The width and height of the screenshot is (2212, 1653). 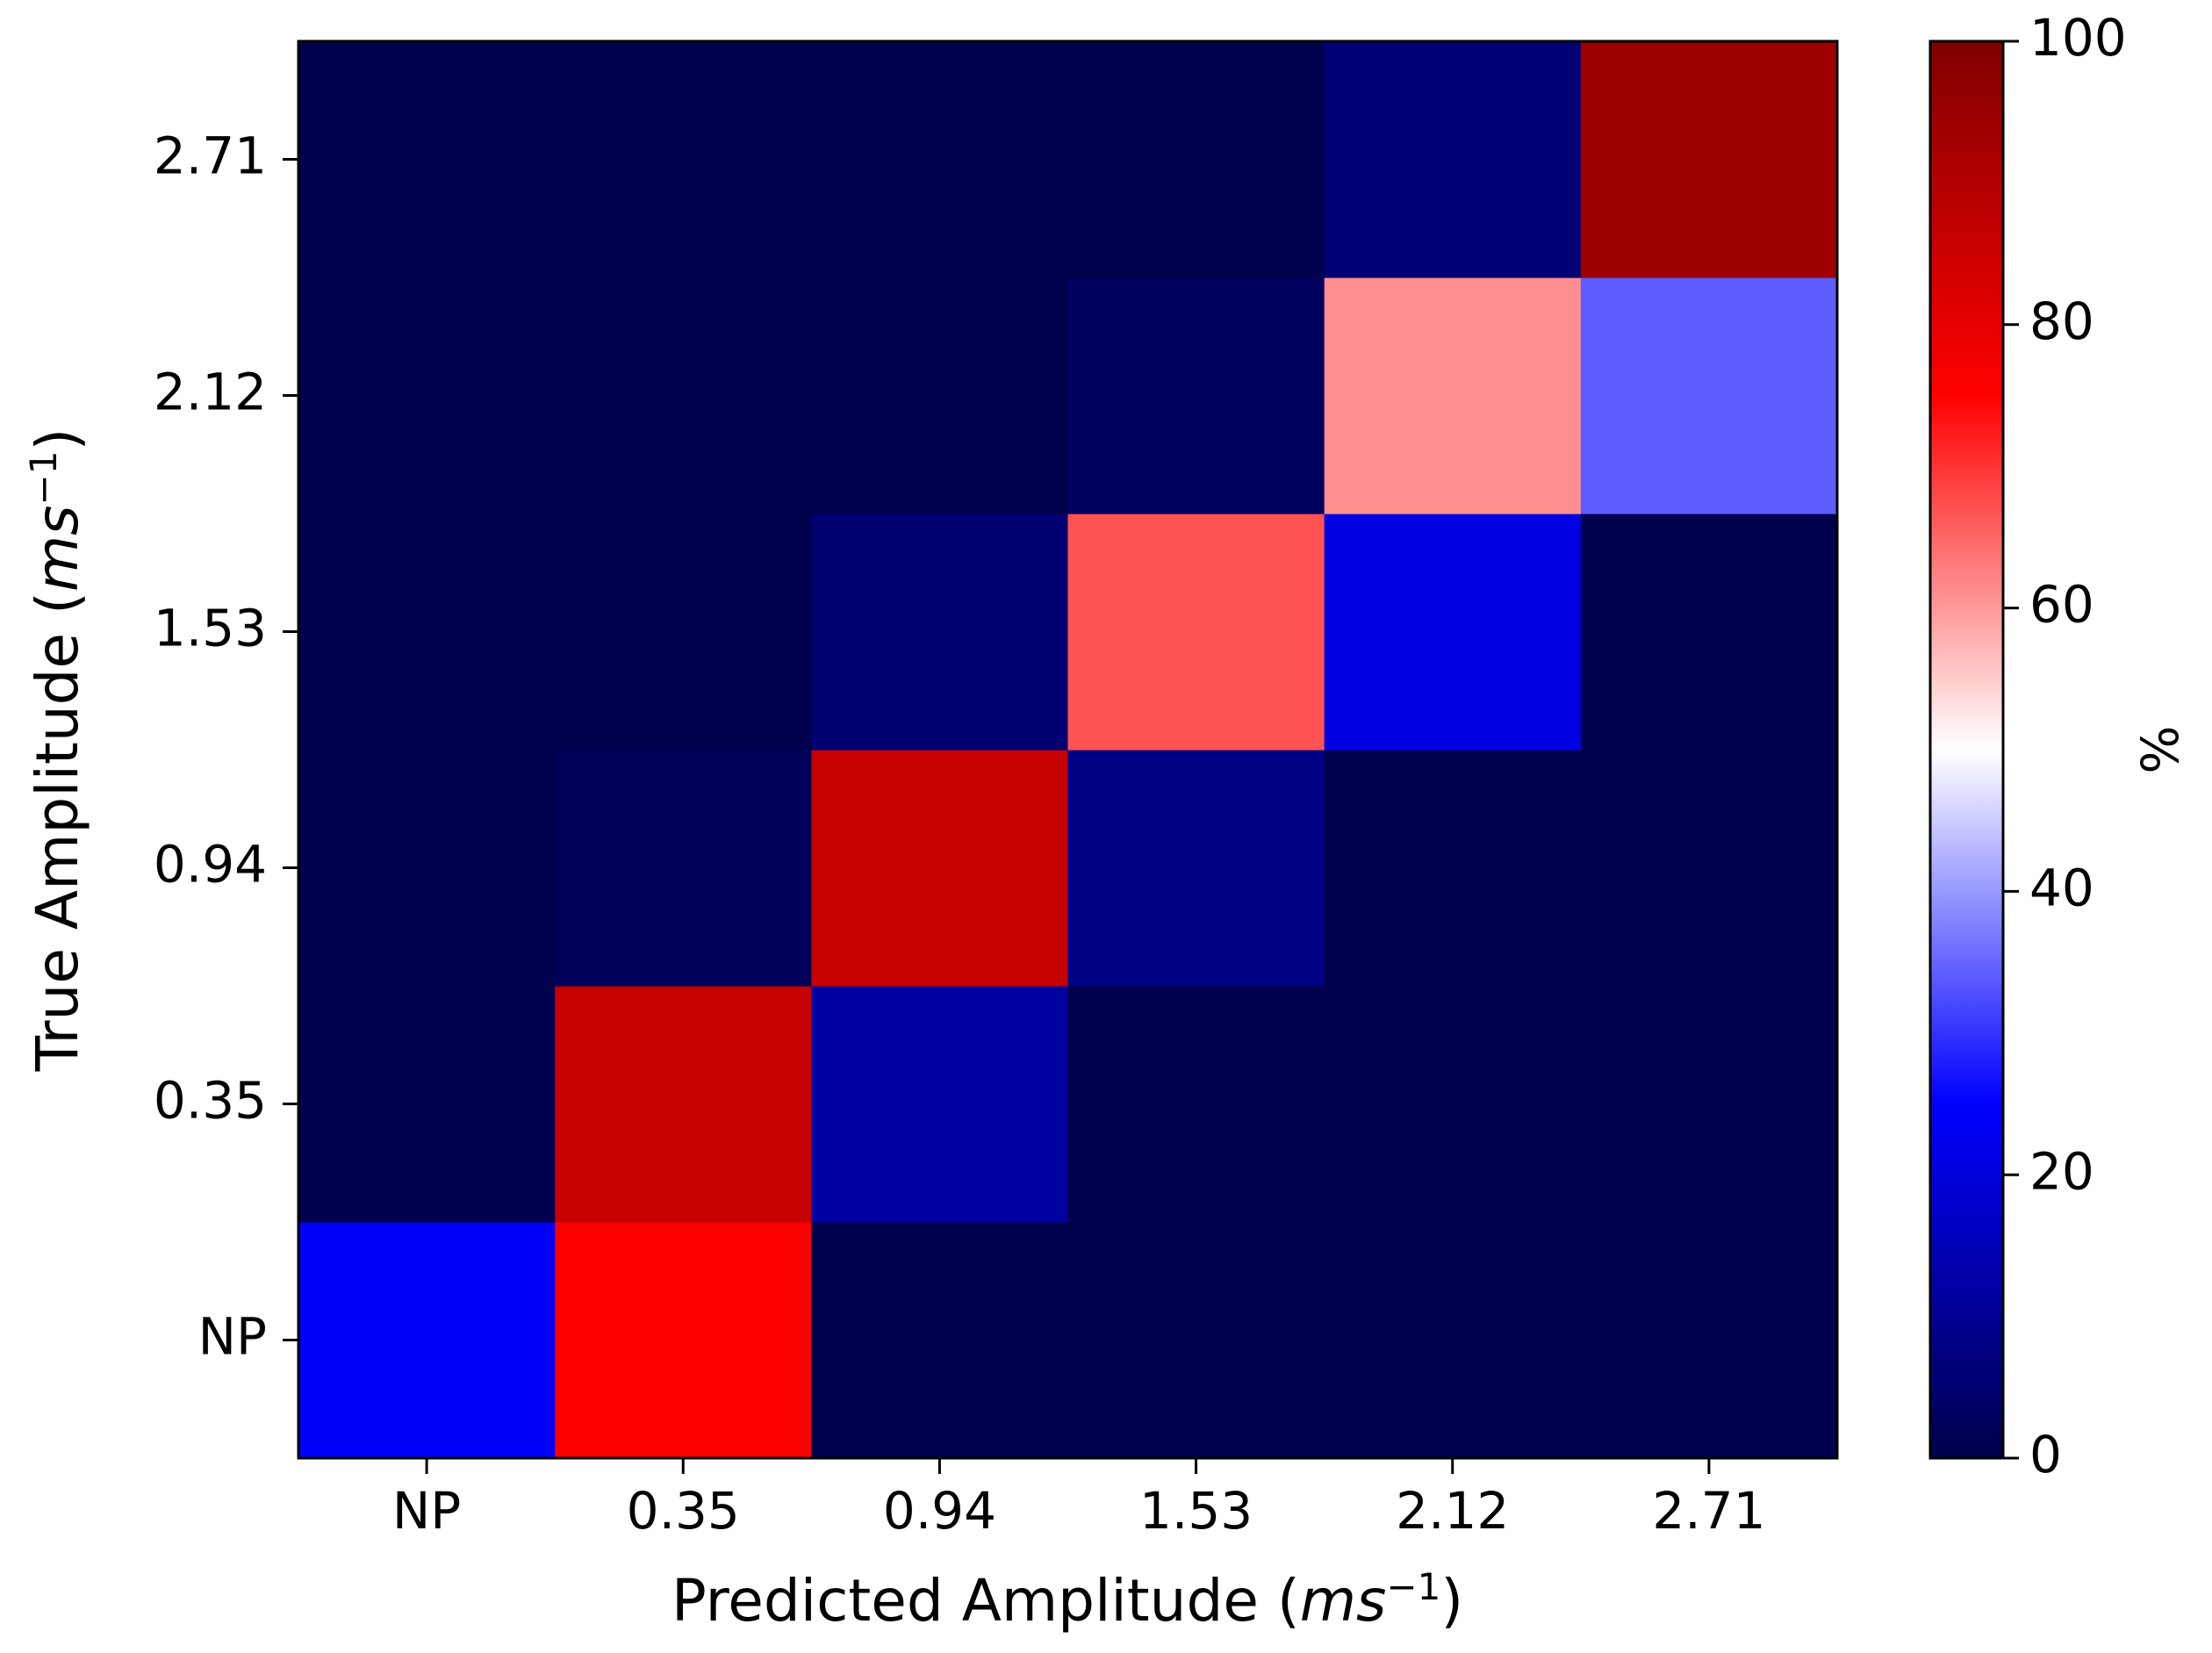 I want to click on heatmap-cell-r3-c4, so click(x=1453, y=632).